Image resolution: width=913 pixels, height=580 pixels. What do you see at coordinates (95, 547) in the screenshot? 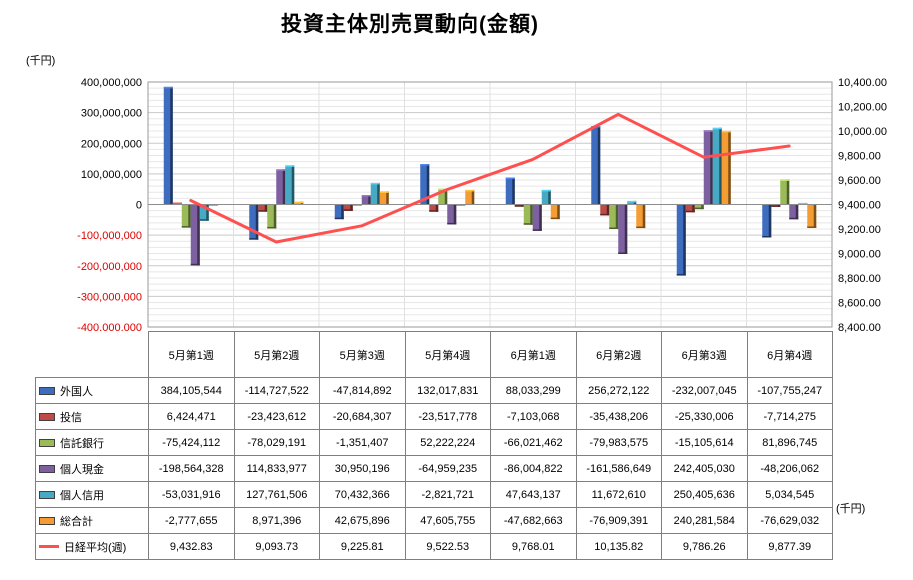
I see `series-name: 日経平均(週)` at bounding box center [95, 547].